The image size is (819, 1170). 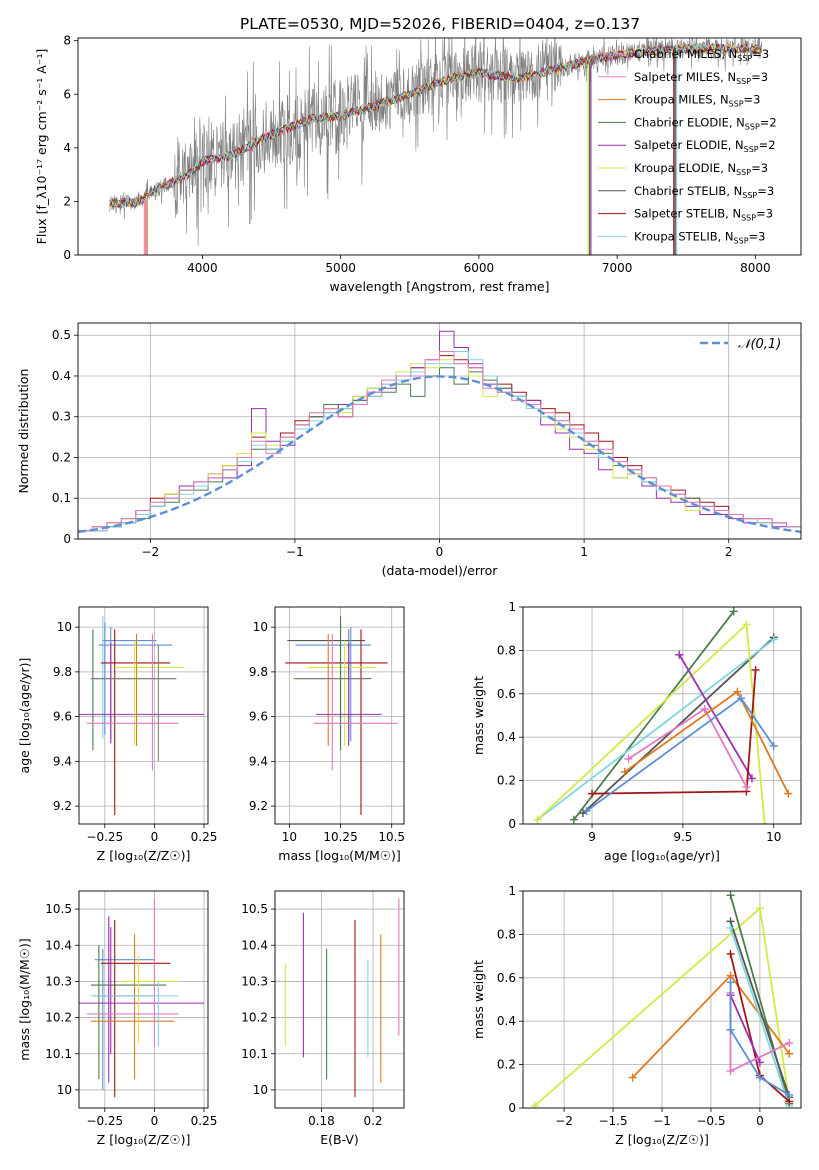 I want to click on x-tick-label: −0.5, so click(x=710, y=1121).